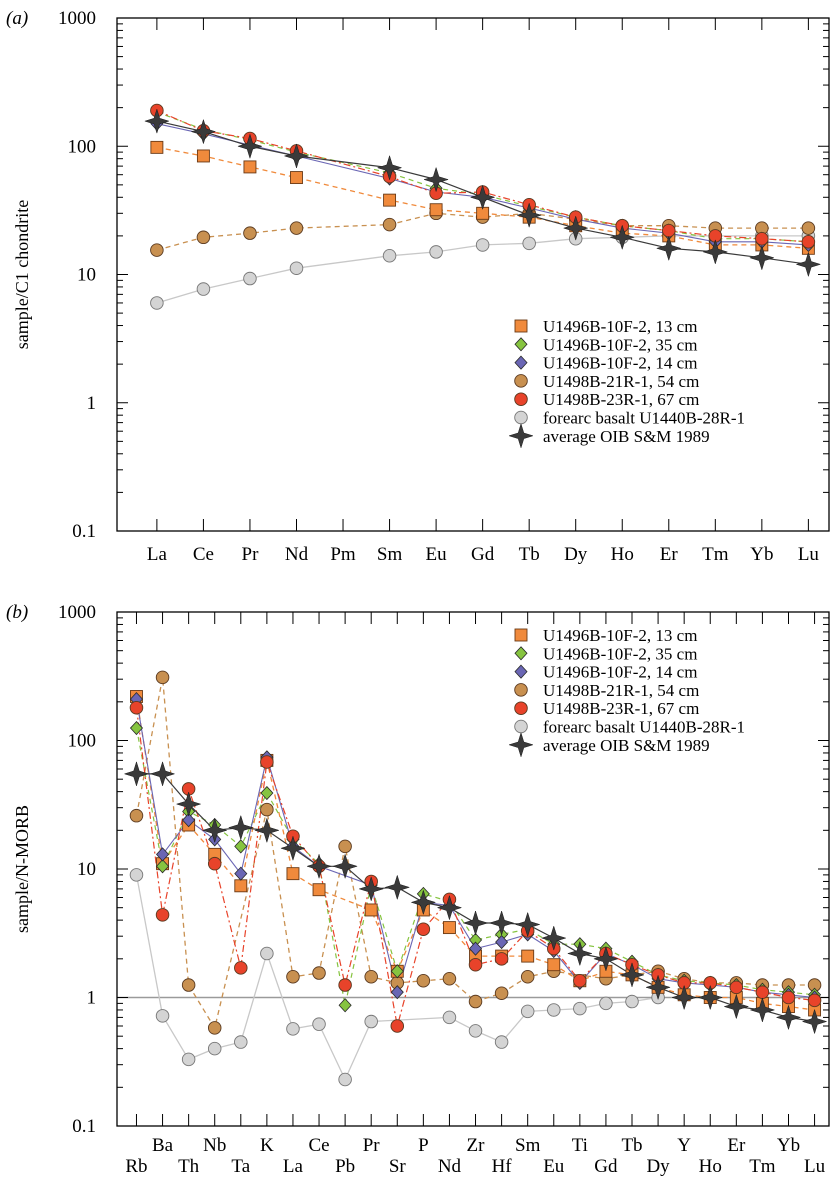 This screenshot has height=1182, width=830. Describe the element at coordinates (631, 1145) in the screenshot. I see `x-category-label: Tb` at that location.